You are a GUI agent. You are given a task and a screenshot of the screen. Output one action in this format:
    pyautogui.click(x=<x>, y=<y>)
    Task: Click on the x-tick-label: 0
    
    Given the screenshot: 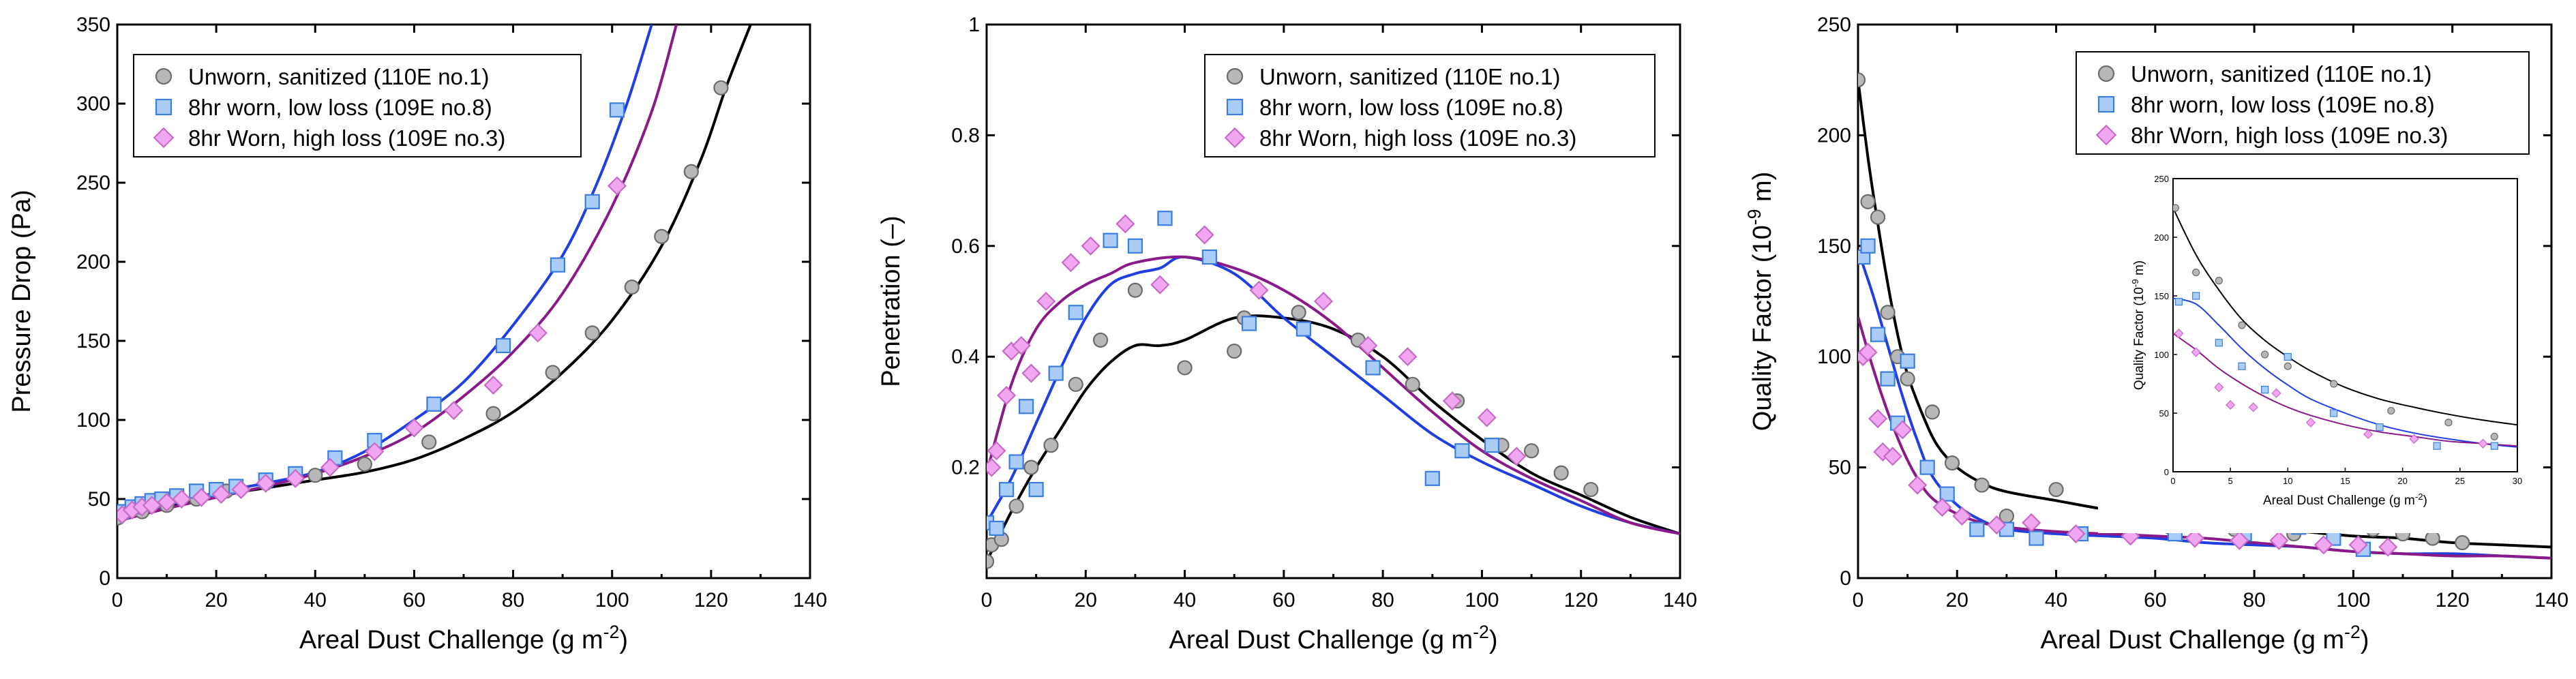 What is the action you would take?
    pyautogui.click(x=1859, y=600)
    